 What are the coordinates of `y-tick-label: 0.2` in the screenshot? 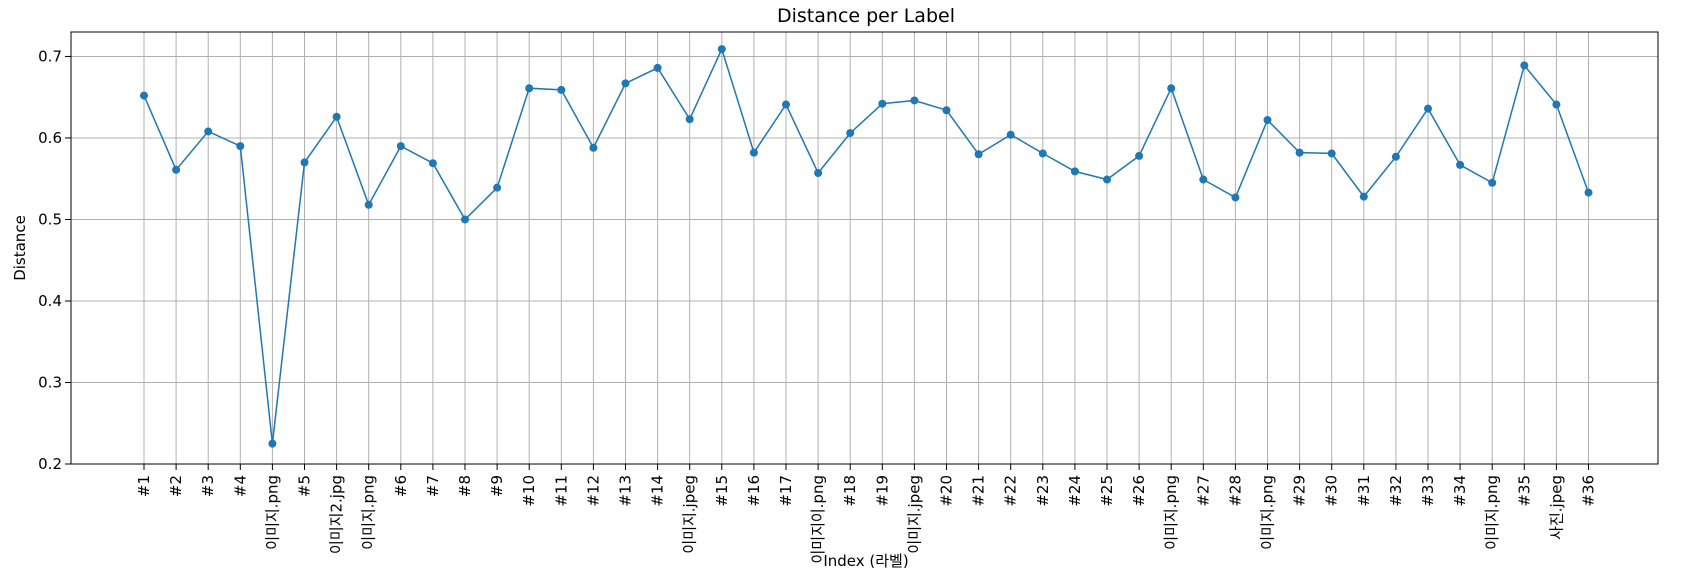 It's located at (50, 464).